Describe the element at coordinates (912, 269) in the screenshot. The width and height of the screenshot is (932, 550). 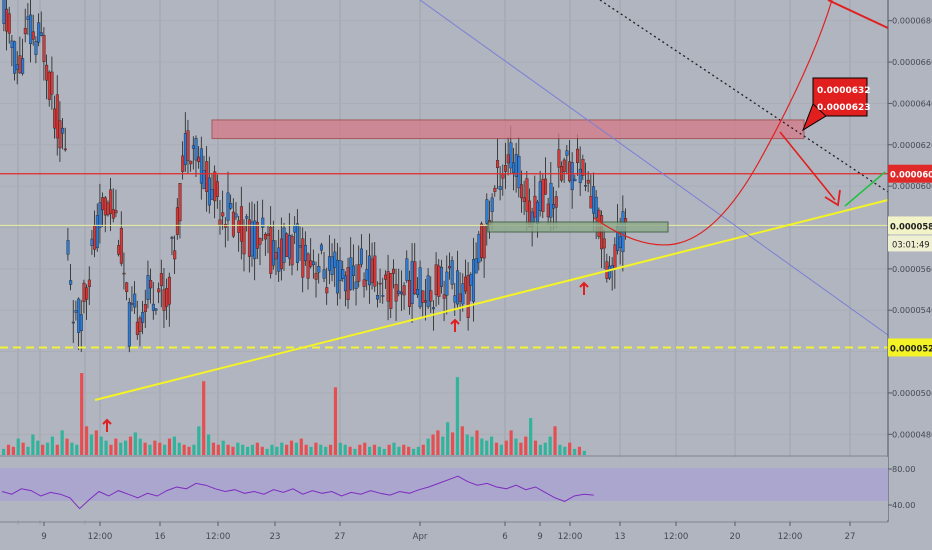
I see `y-axis-tick-label: 0.0000560` at that location.